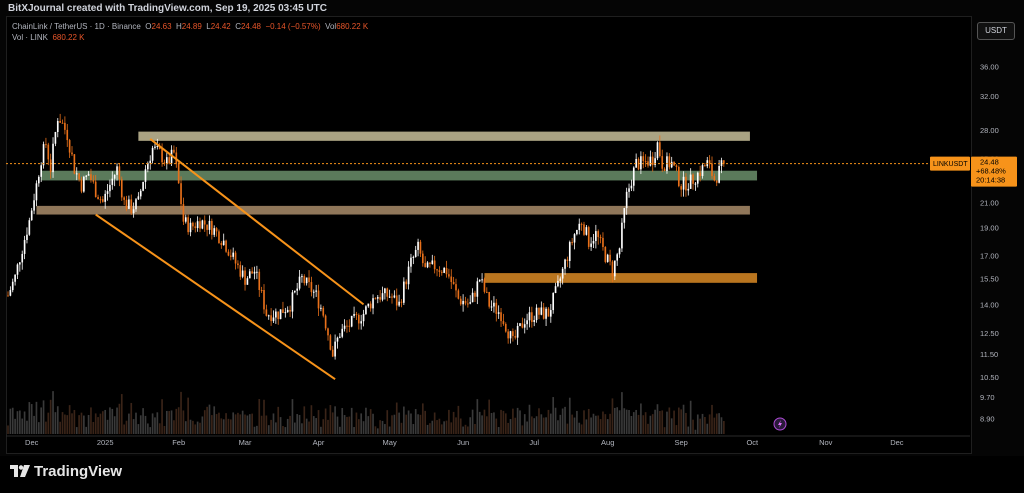  What do you see at coordinates (76, 26) in the screenshot?
I see `symbol-name: ChainLink / TetherUS · 1D · Binance` at bounding box center [76, 26].